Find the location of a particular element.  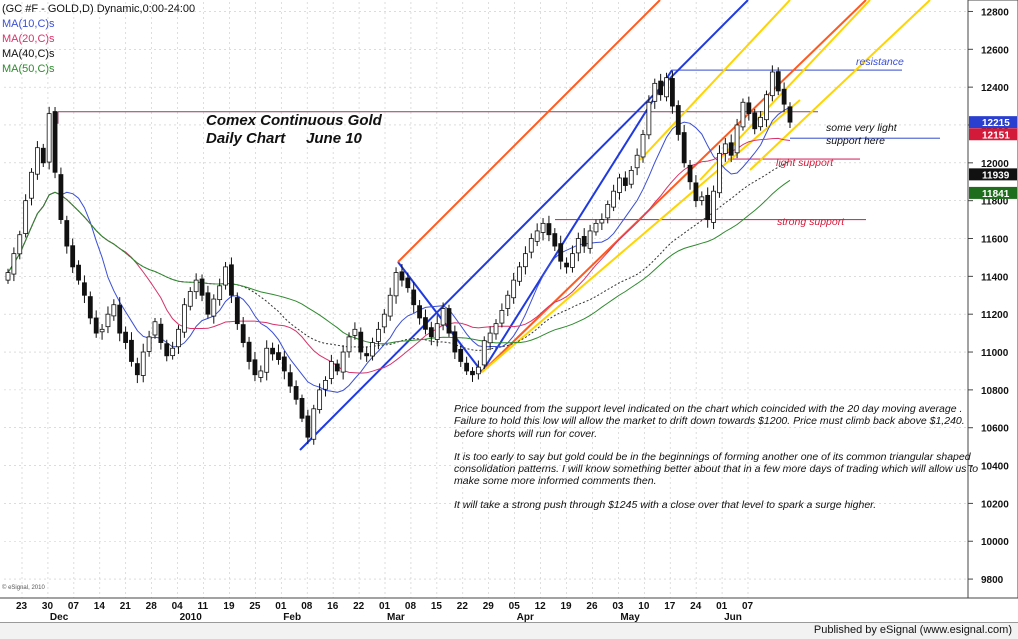

x-month-label: Mar is located at coordinates (396, 617).